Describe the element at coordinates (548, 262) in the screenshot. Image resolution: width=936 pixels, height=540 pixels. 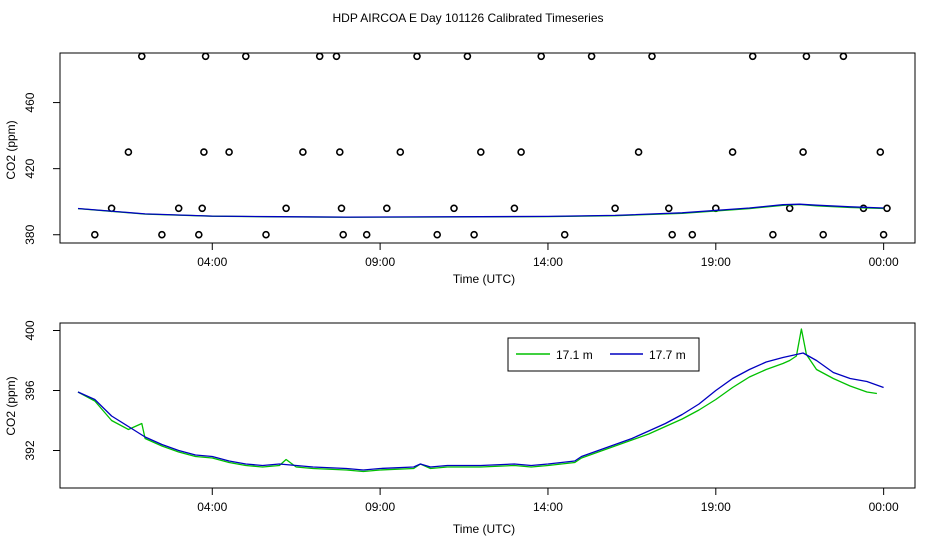
I see `top-x-tick-label: 14:00` at that location.